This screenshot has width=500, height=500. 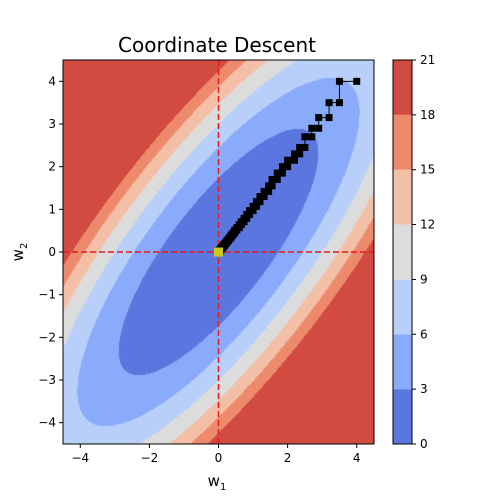 What do you see at coordinates (424, 389) in the screenshot?
I see `colorbar-tick-label: 3` at bounding box center [424, 389].